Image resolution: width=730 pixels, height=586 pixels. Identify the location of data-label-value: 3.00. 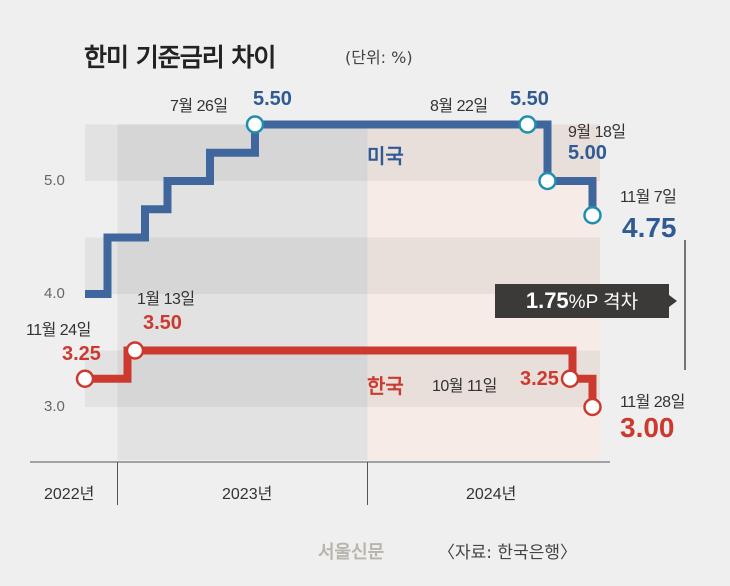
(647, 427).